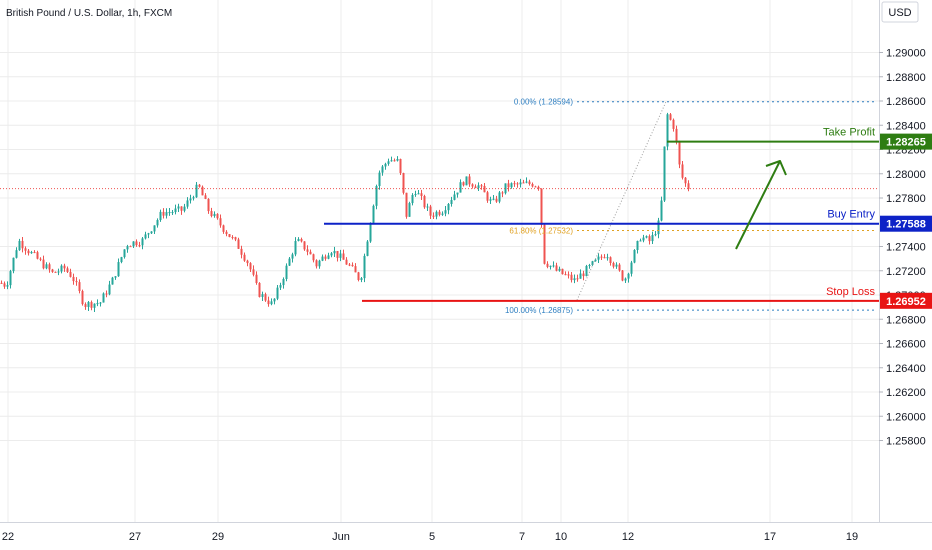 The image size is (932, 550). I want to click on buy-entry-price-tag, so click(906, 223).